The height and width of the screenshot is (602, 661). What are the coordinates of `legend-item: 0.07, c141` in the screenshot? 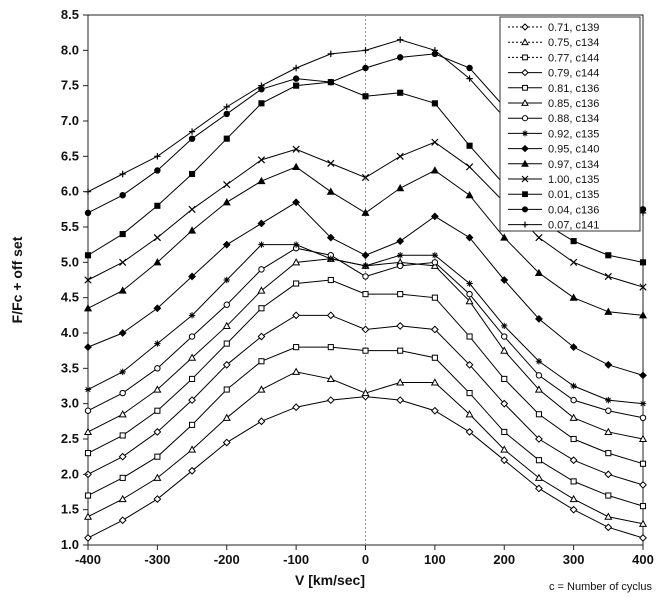 It's located at (553, 226).